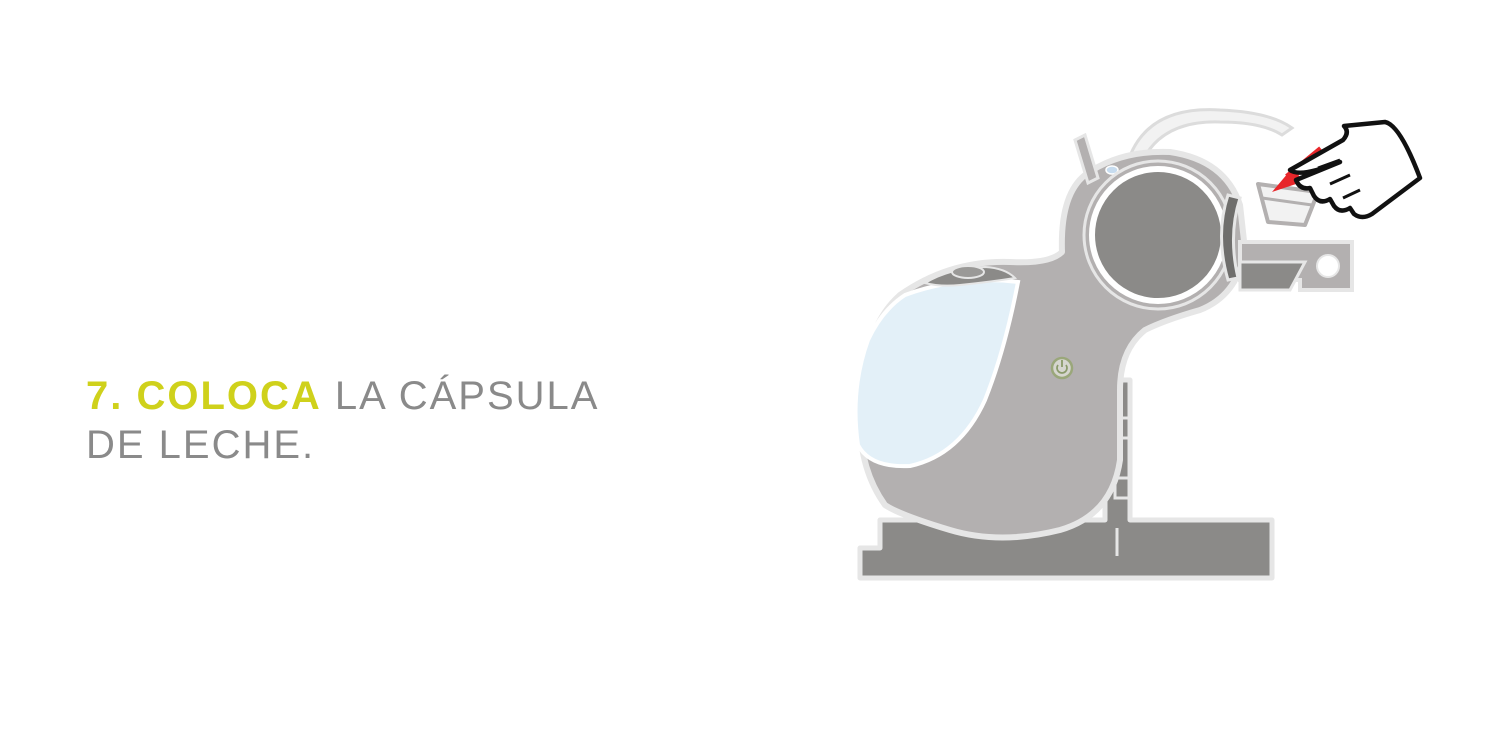 This screenshot has width=1492, height=733. What do you see at coordinates (460, 396) in the screenshot?
I see `step-object: LA CÁPSULA` at bounding box center [460, 396].